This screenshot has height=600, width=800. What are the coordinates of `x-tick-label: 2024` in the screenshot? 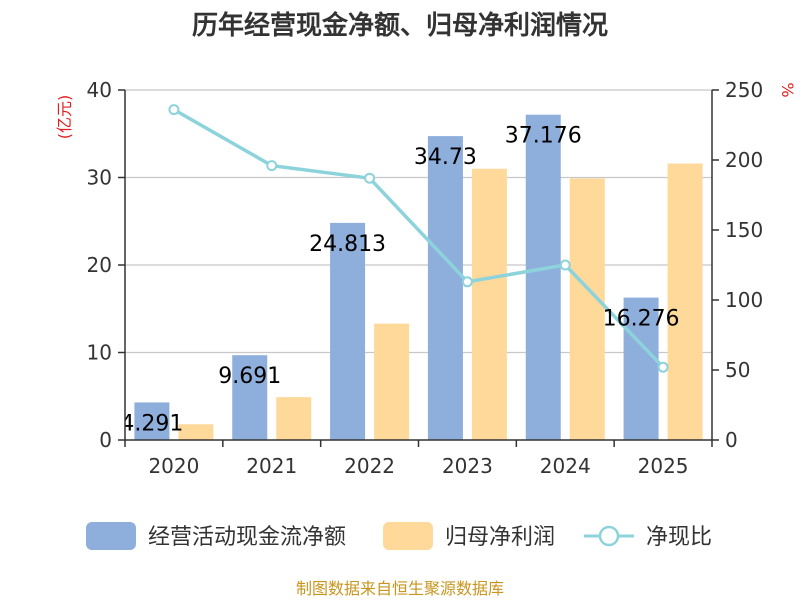 It's located at (565, 466).